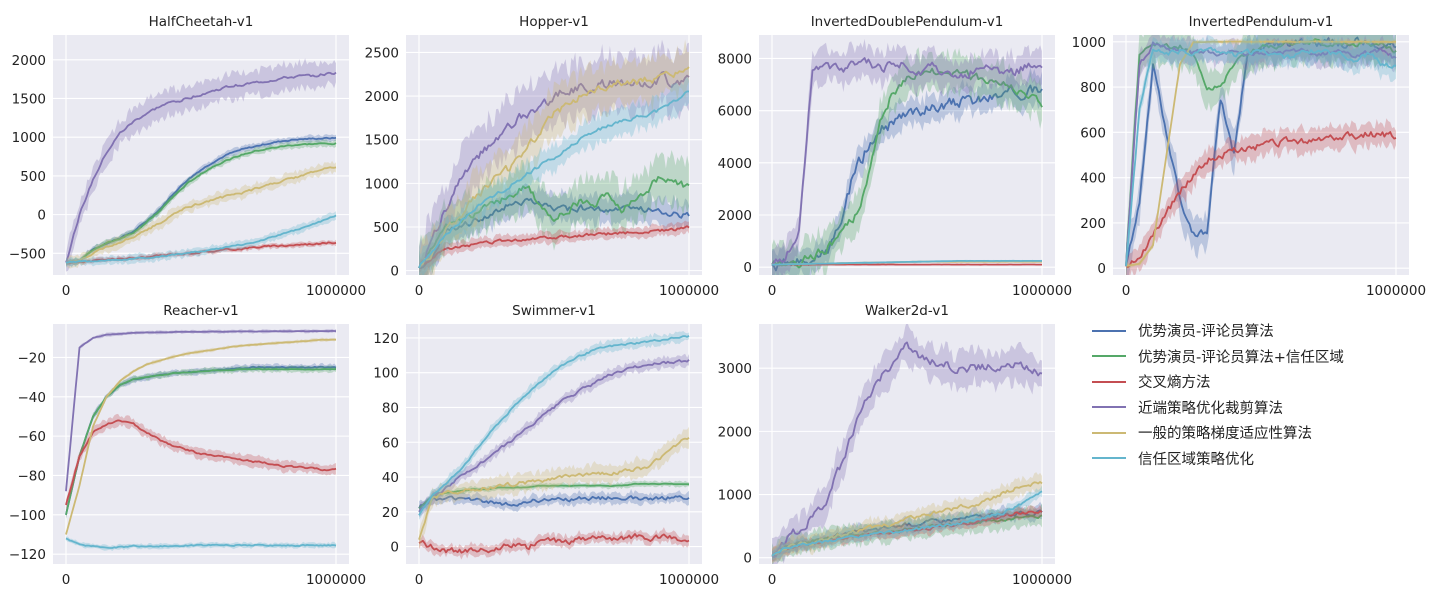  Describe the element at coordinates (1196, 459) in the screenshot. I see `legend-label: 信任区域策略优化` at that location.